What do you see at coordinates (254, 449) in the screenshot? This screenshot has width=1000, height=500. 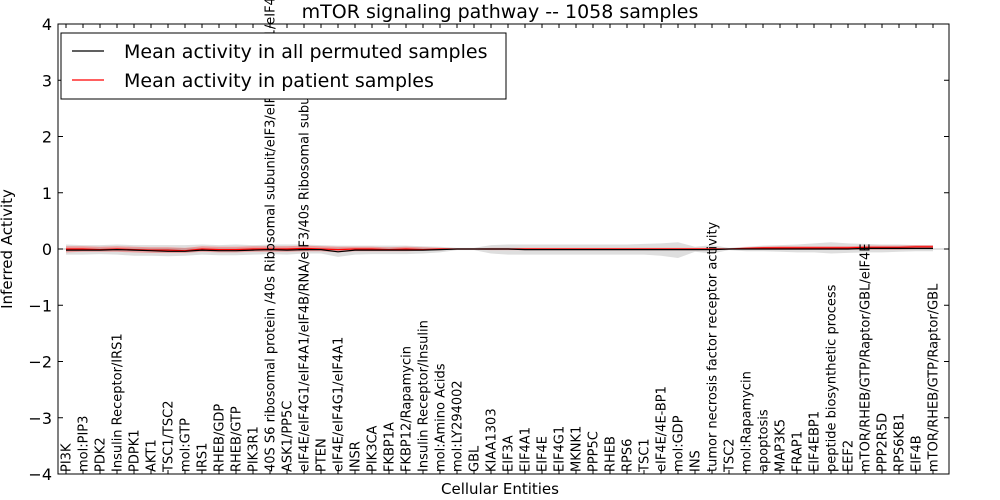 I see `x-tick-label: PIK3R1` at bounding box center [254, 449].